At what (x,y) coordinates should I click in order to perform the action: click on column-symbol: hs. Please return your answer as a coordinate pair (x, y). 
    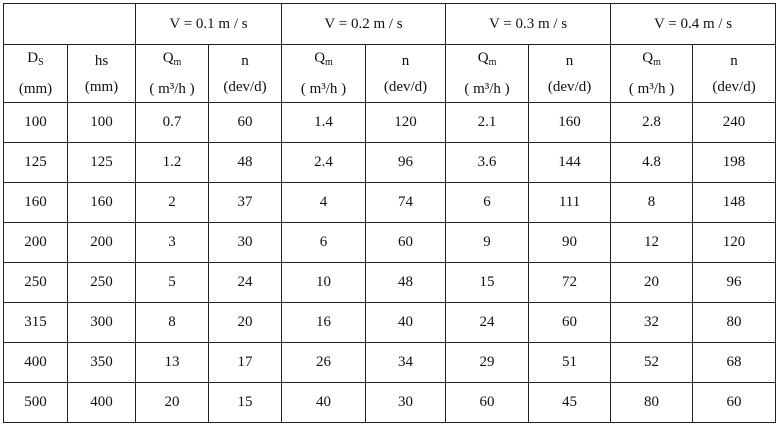
    Looking at the image, I should click on (101, 60).